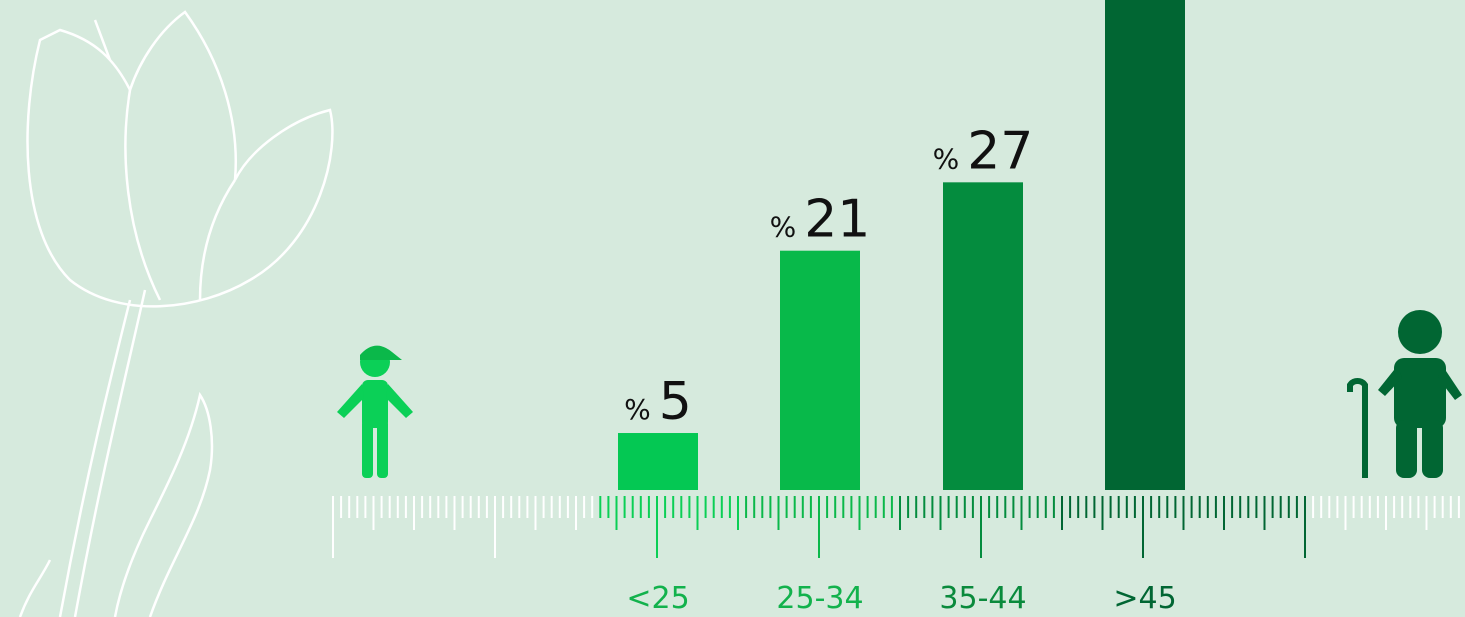 Image resolution: width=1465 pixels, height=617 pixels. I want to click on value-number: 27, so click(1000, 151).